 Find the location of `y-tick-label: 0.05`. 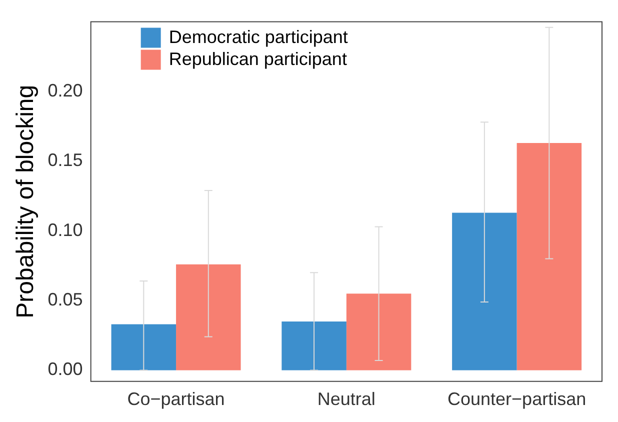

y-tick-label: 0.05 is located at coordinates (65, 300).